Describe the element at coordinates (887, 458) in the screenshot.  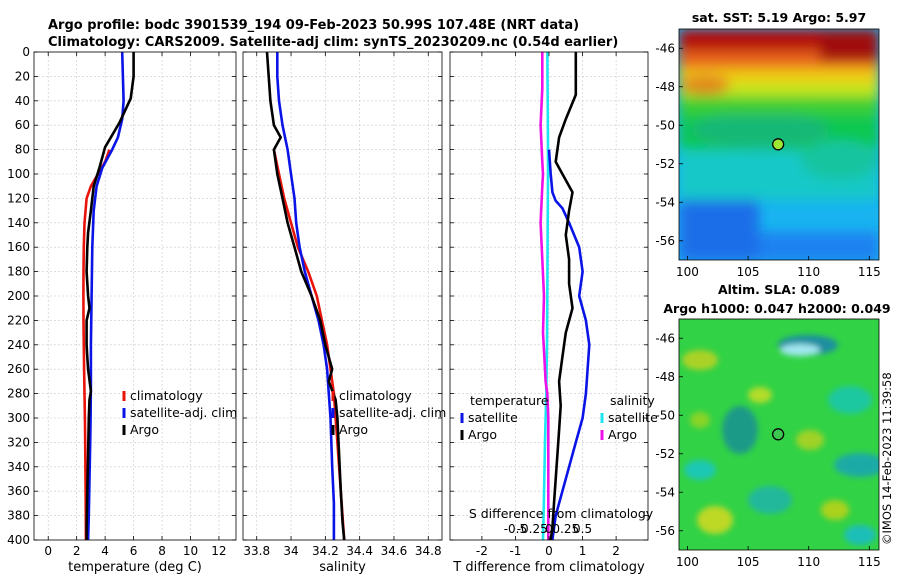
I see `imos-watermark: ©IMOS 14-Feb-2023 11:39:58` at that location.